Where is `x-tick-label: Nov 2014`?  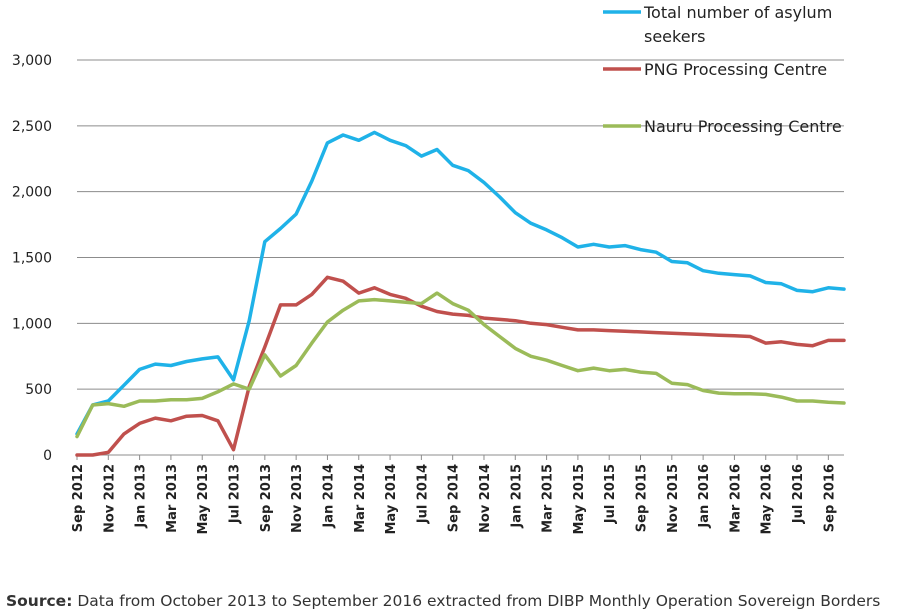
x-tick-label: Nov 2014 is located at coordinates (485, 498).